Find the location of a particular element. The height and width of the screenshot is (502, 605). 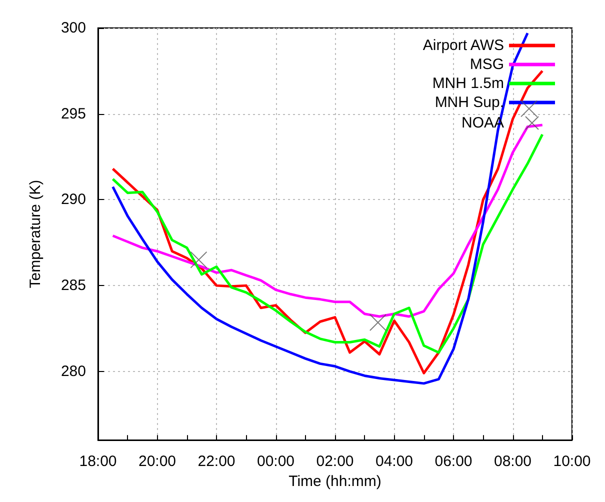

y-tick-label: 300 is located at coordinates (73, 28).